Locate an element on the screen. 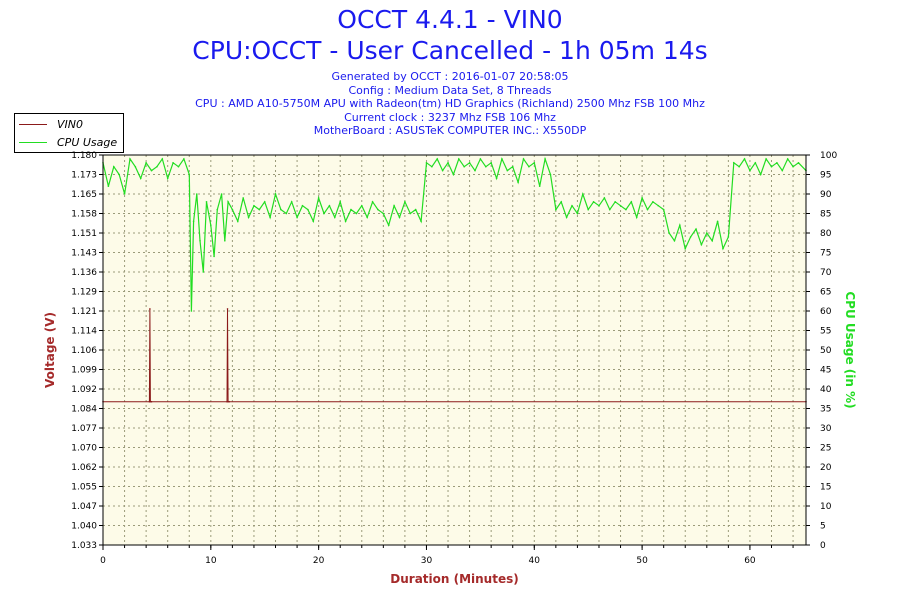  x-tick-label: 40 is located at coordinates (535, 561).